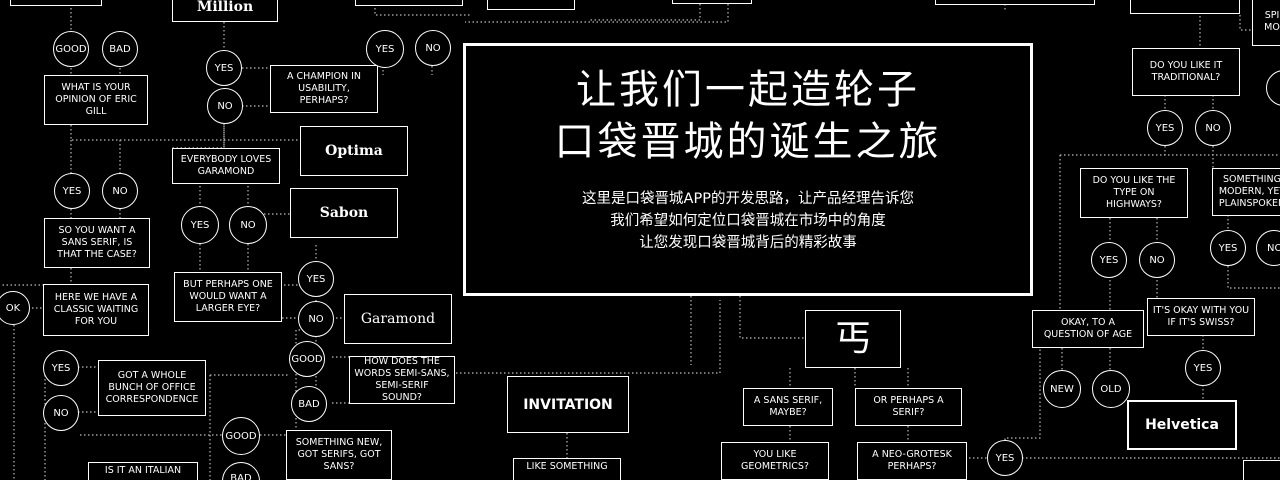  I want to click on partial-box-top-right-b, so click(1185, 7).